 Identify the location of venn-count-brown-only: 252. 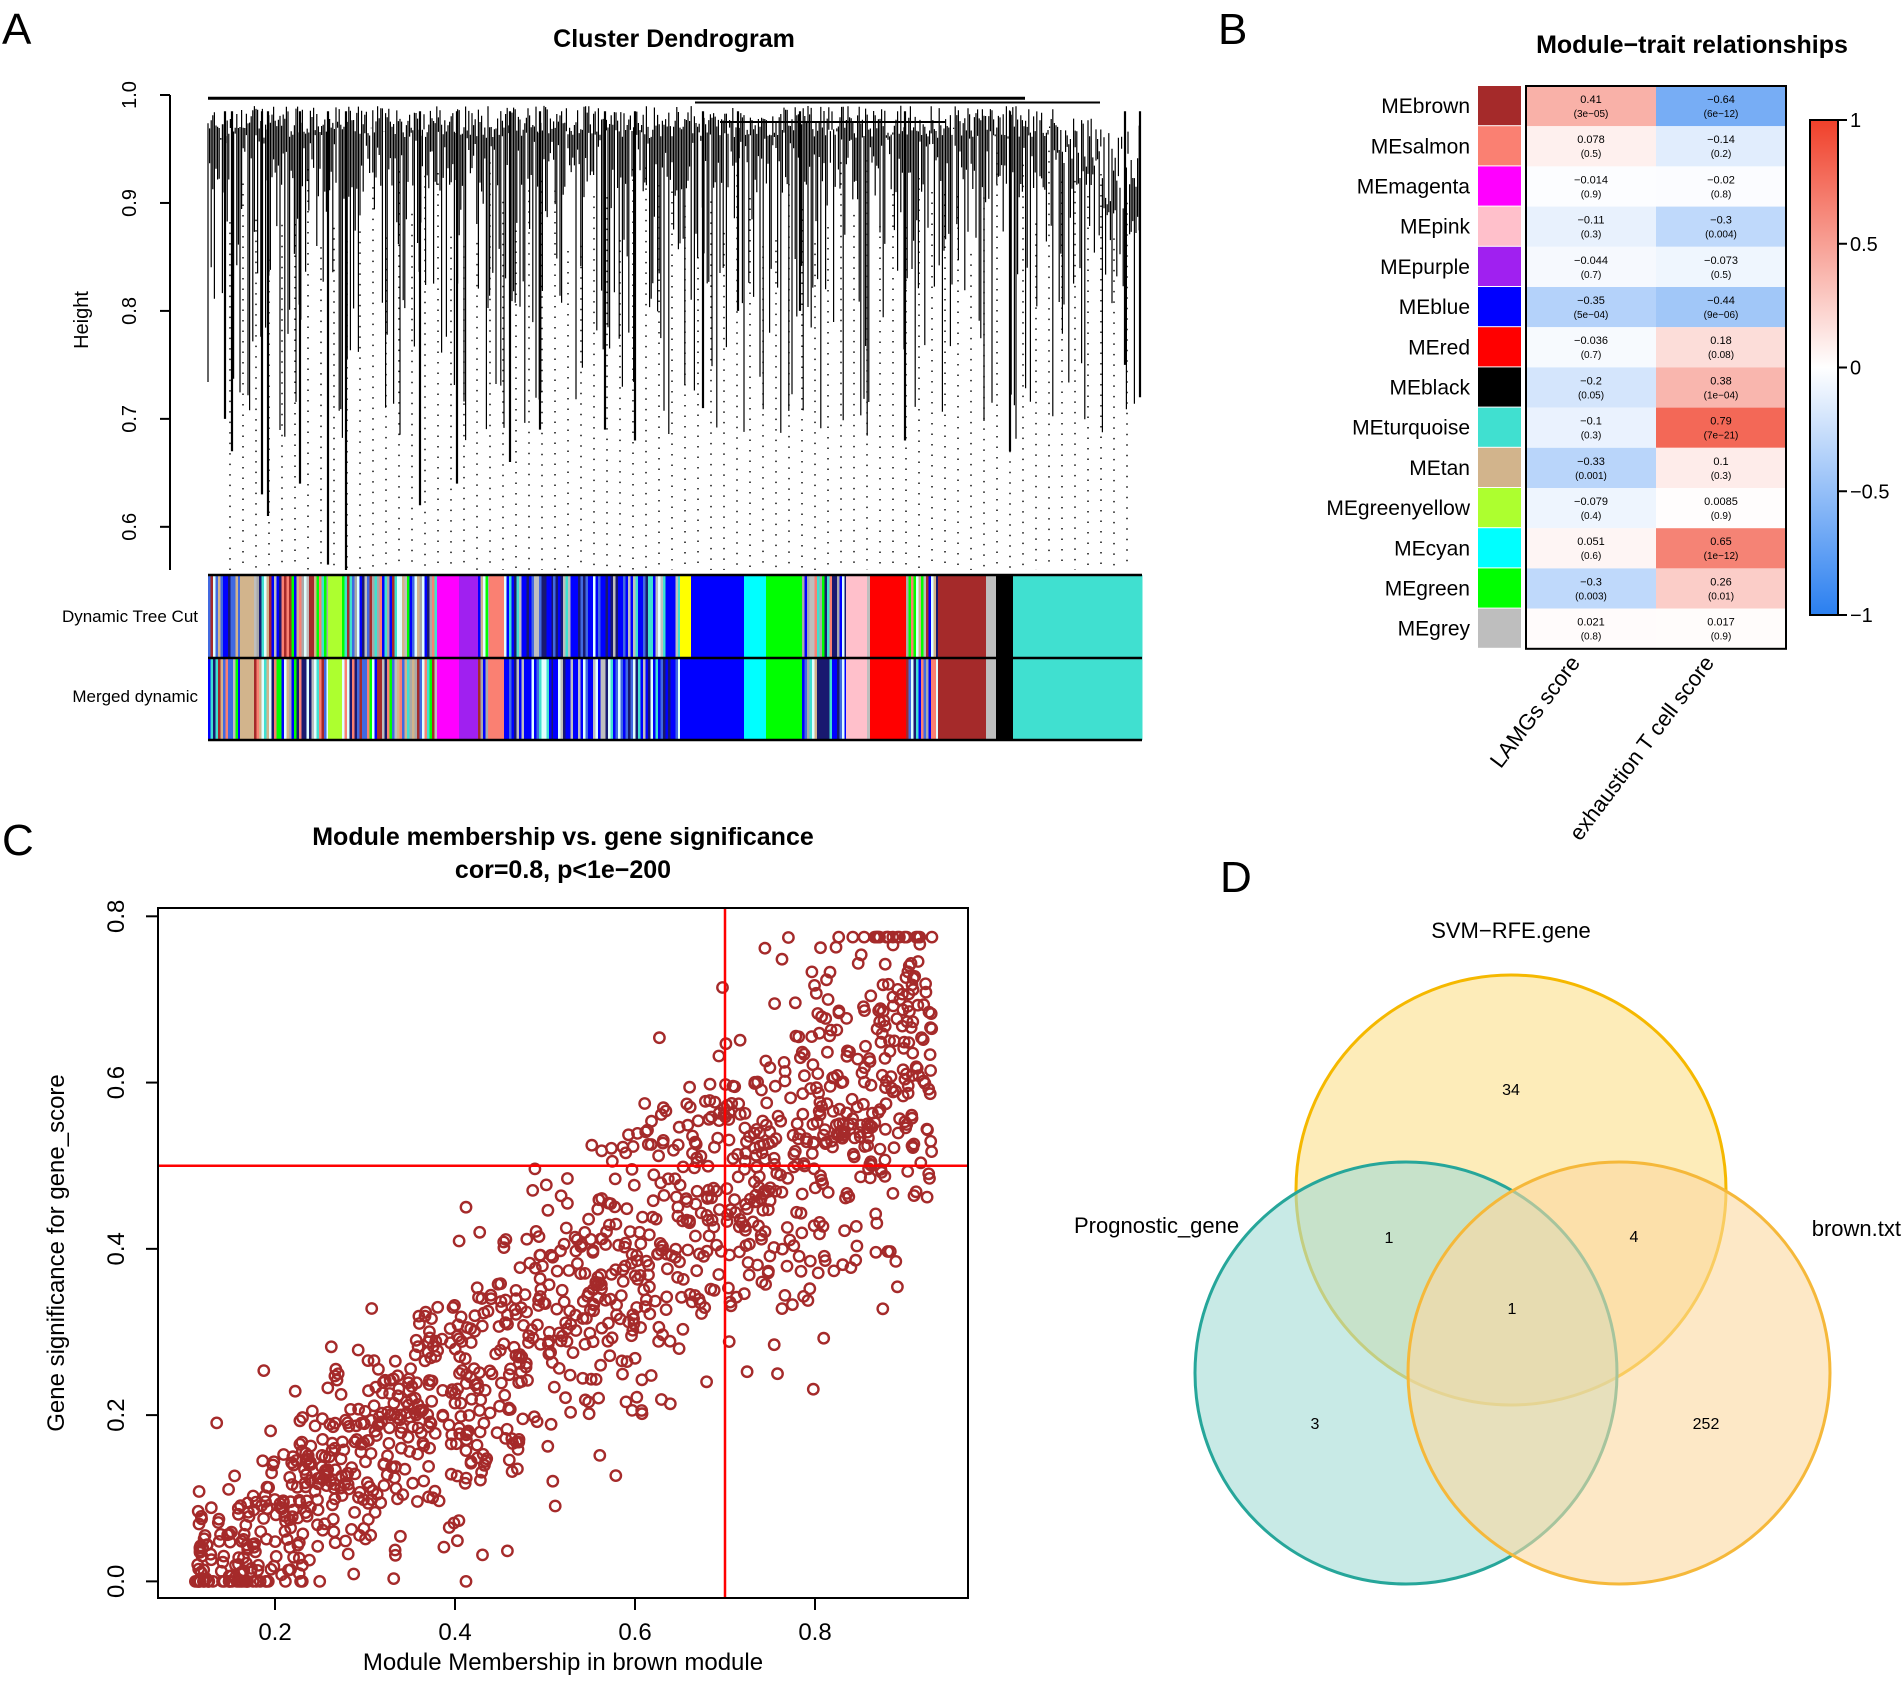
(1706, 1424).